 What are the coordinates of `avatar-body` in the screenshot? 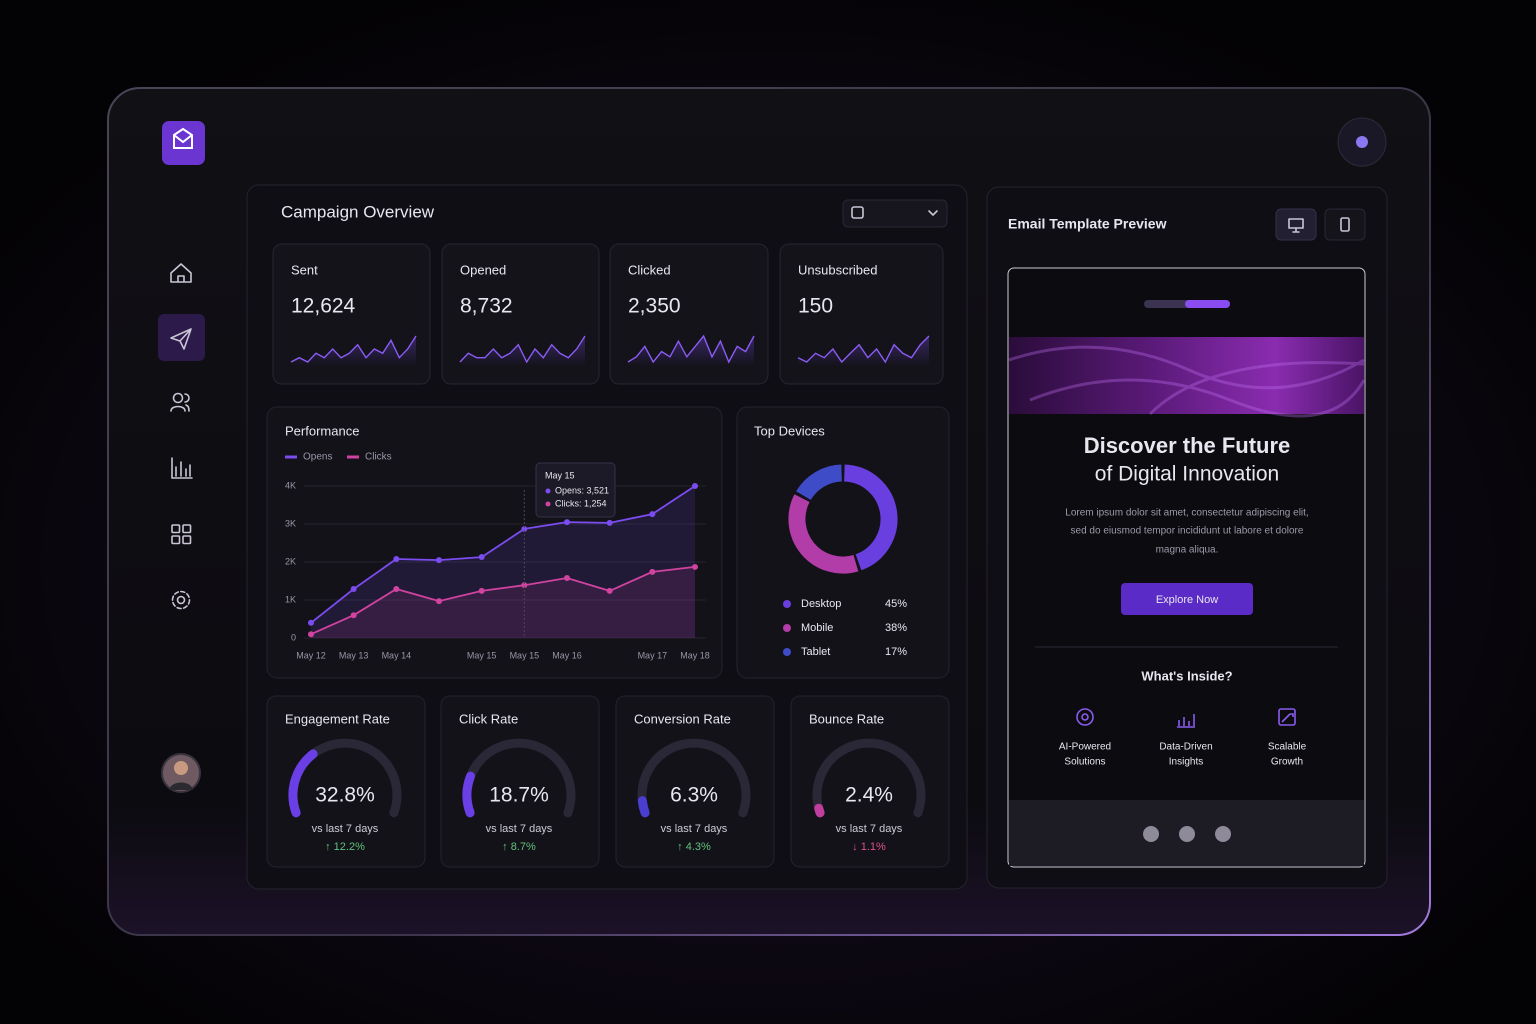 It's located at (181, 786).